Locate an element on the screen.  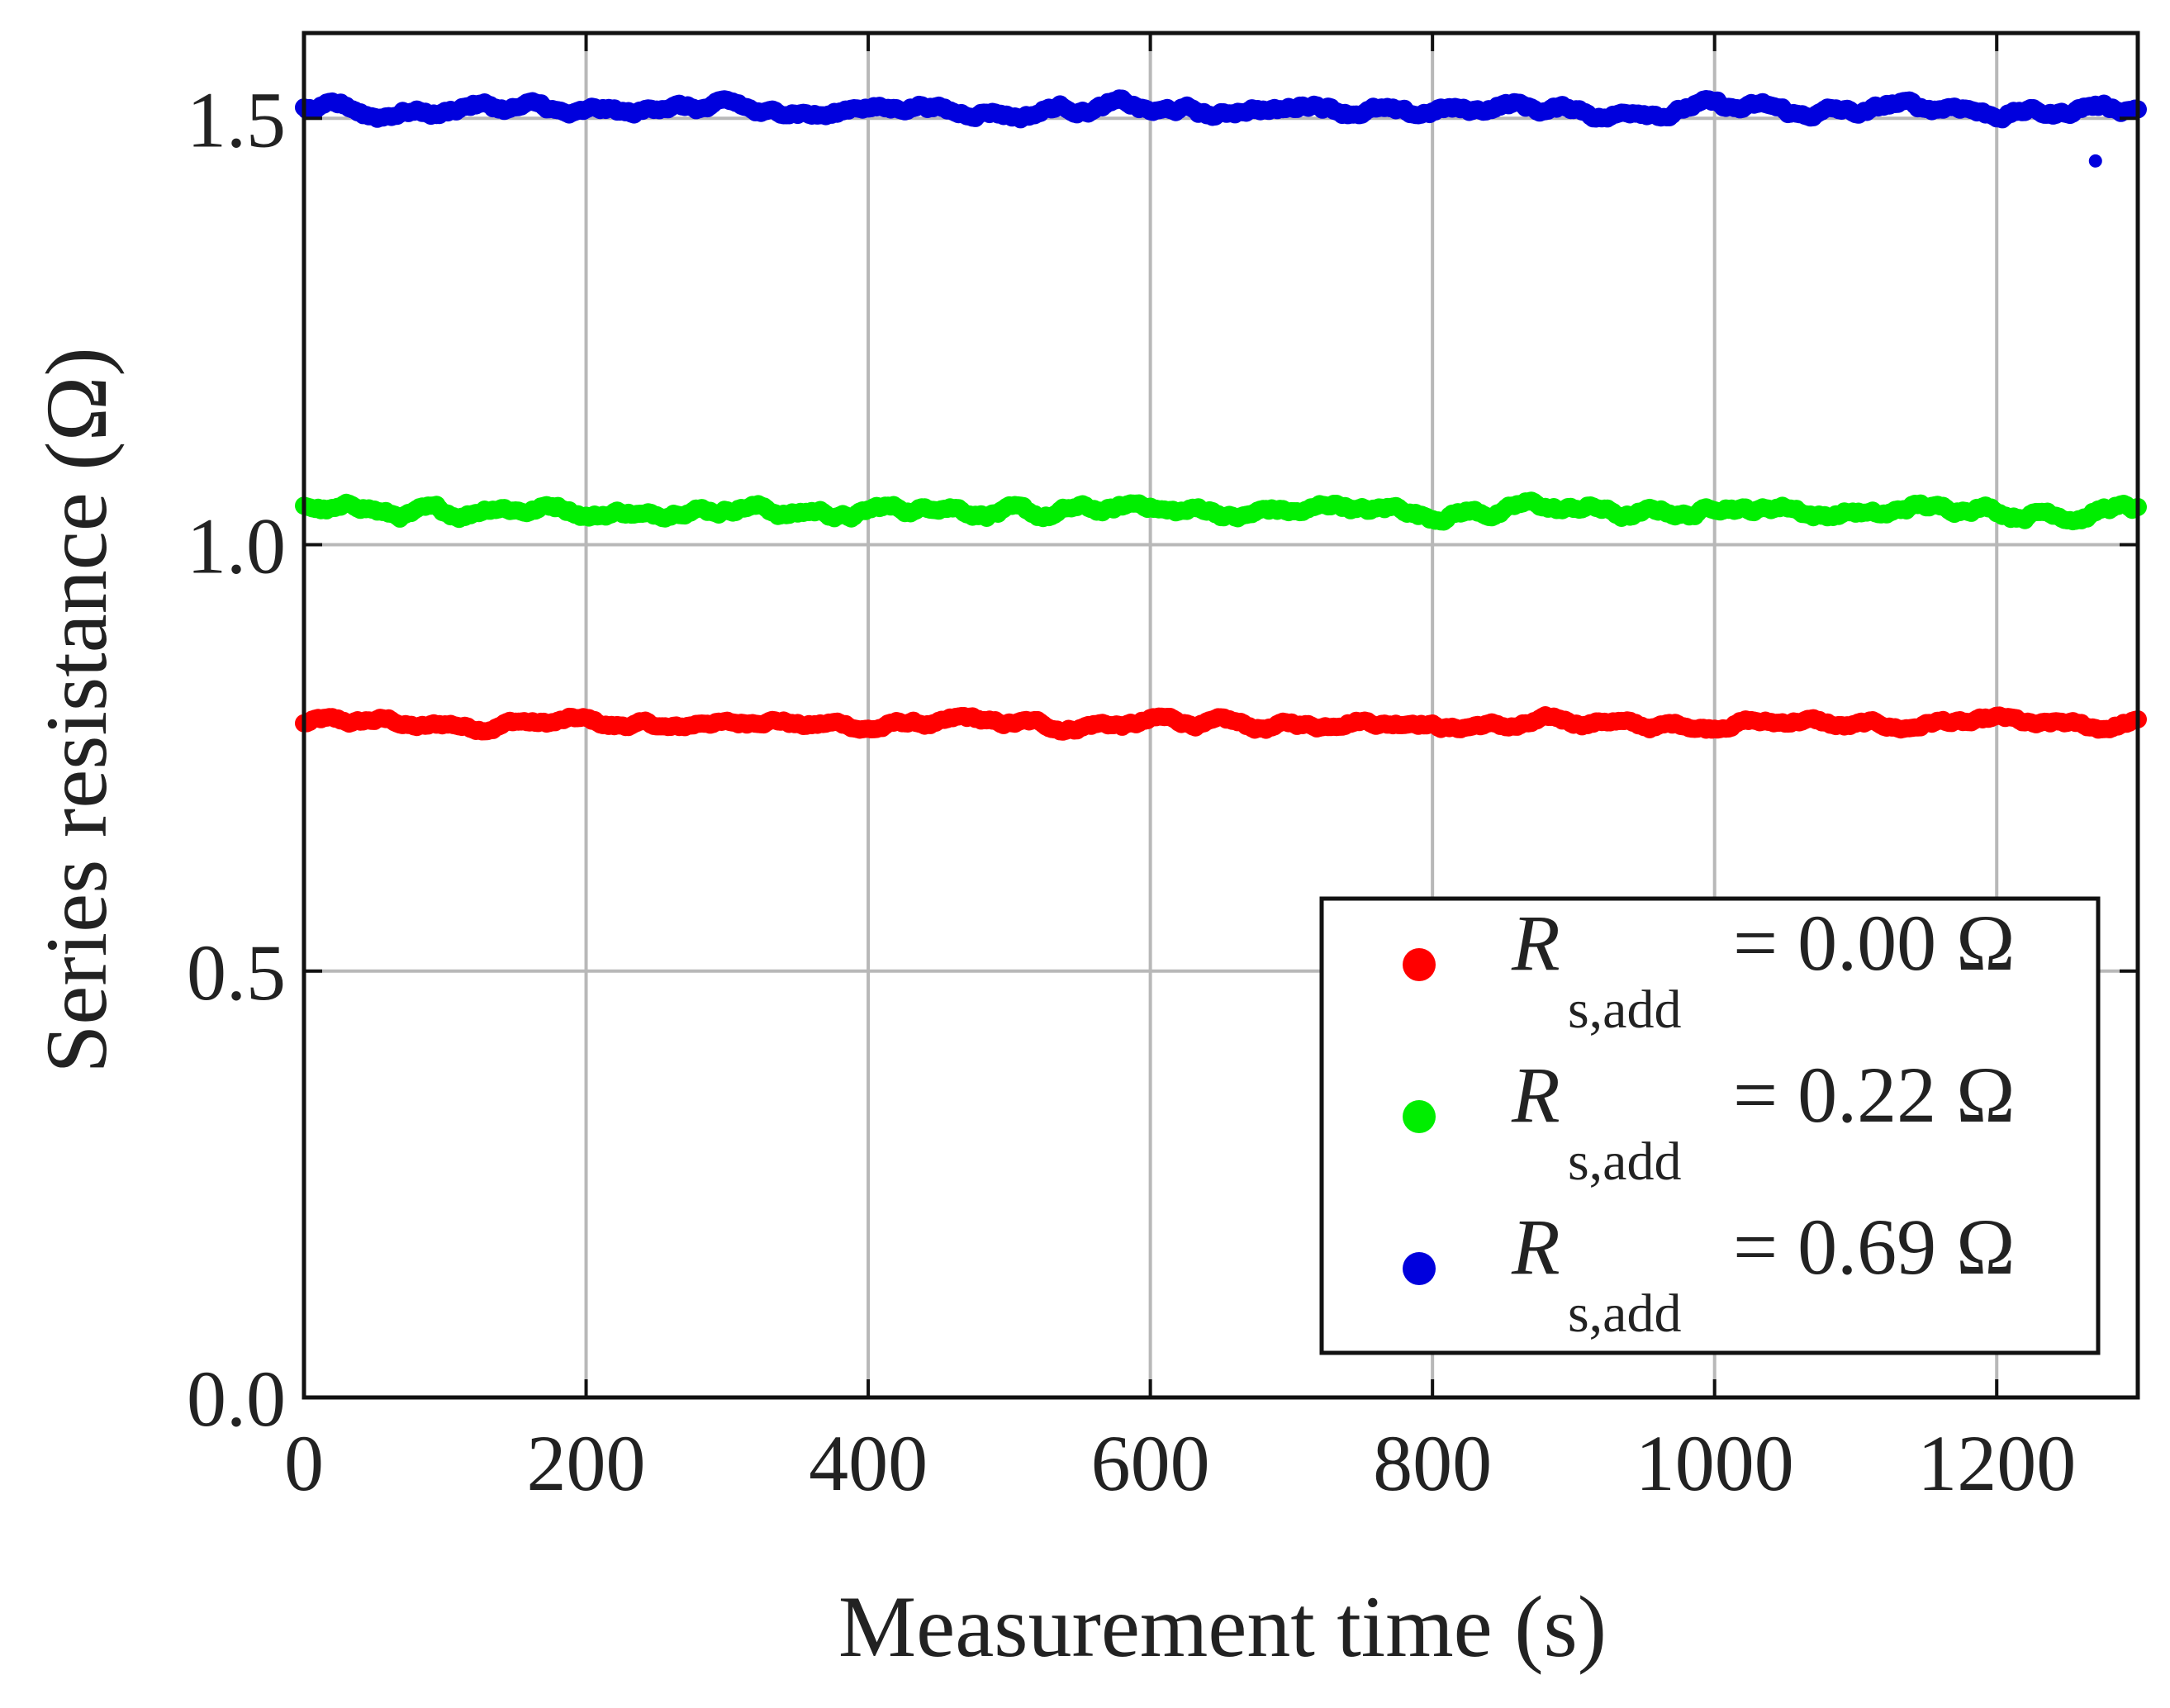
x-tick-label: 1200 is located at coordinates (1997, 1463).